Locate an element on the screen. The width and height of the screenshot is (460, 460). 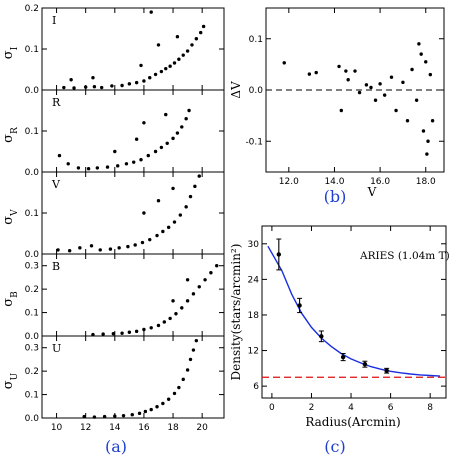
x-tick-label: 12 is located at coordinates (85, 428).